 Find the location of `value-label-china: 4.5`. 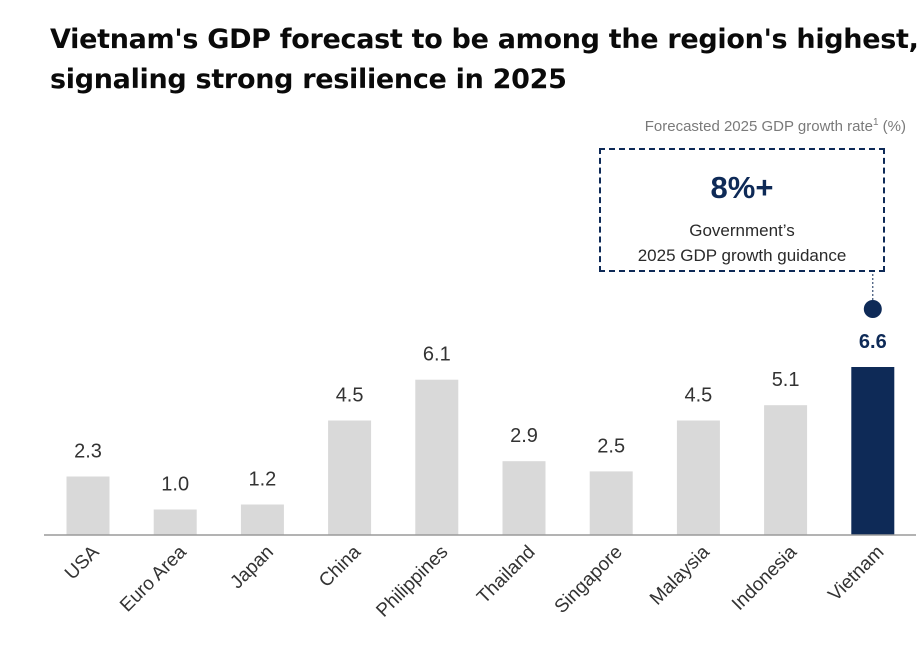

value-label-china: 4.5 is located at coordinates (350, 396).